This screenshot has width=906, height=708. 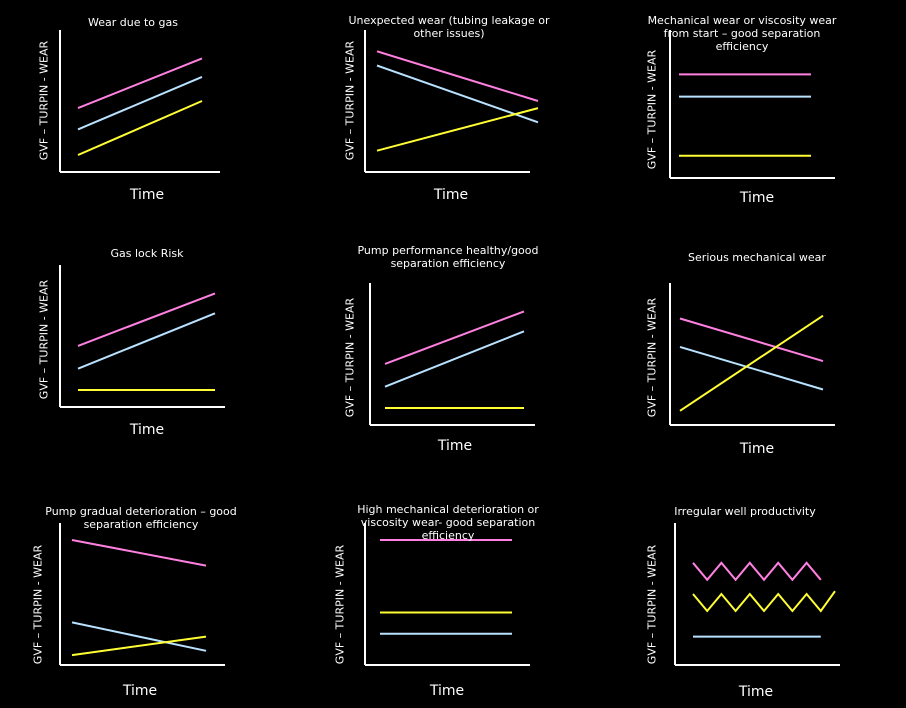 I want to click on y-axis-label-2: GVF – TURPIN - WEAR, so click(x=350, y=100).